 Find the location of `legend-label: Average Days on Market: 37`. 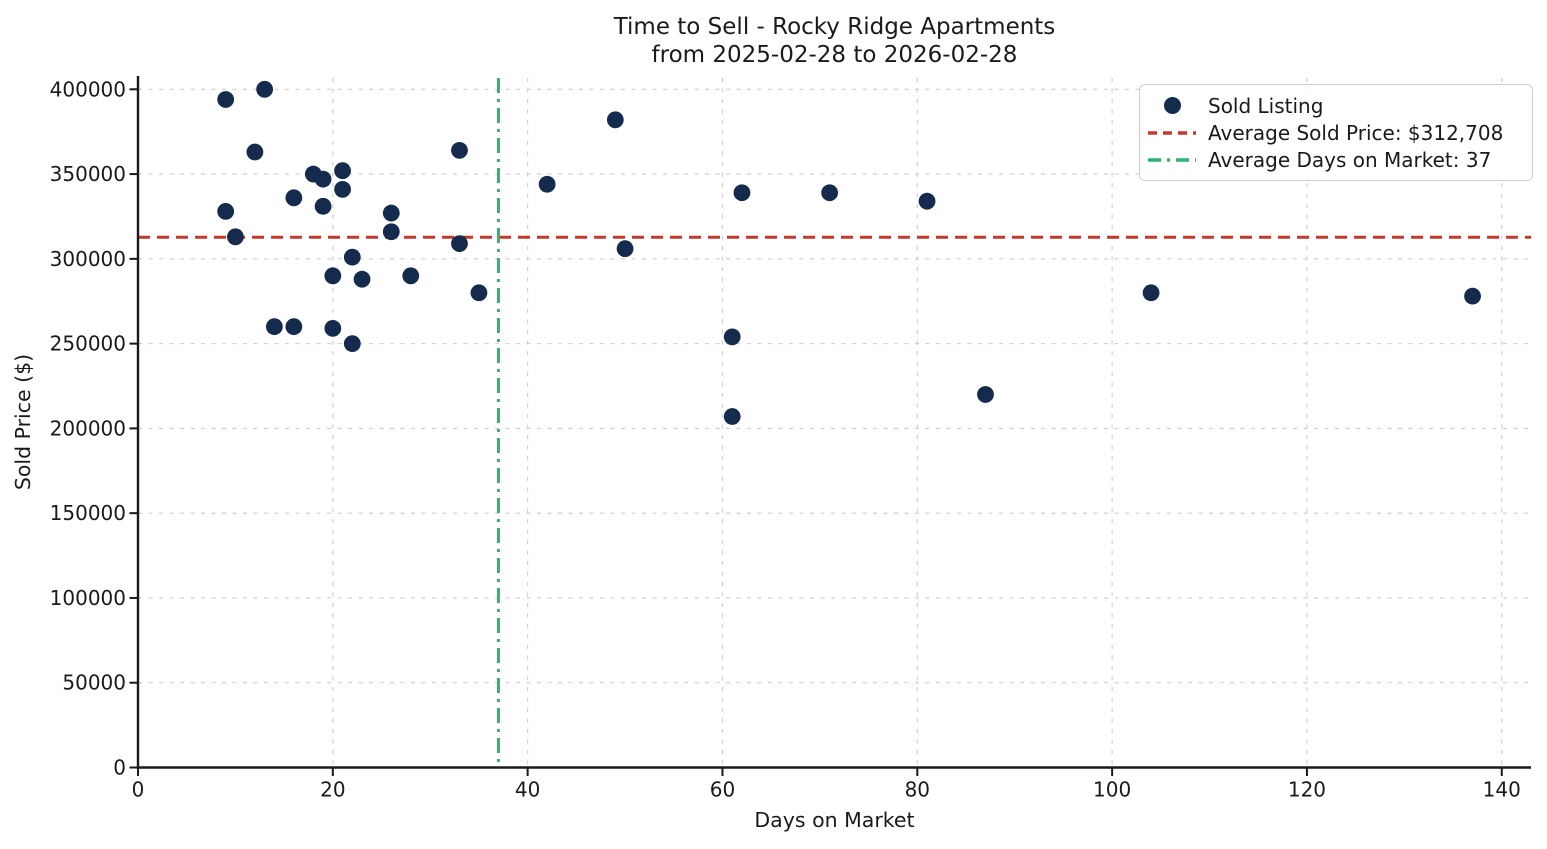

legend-label: Average Days on Market: 37 is located at coordinates (1350, 159).